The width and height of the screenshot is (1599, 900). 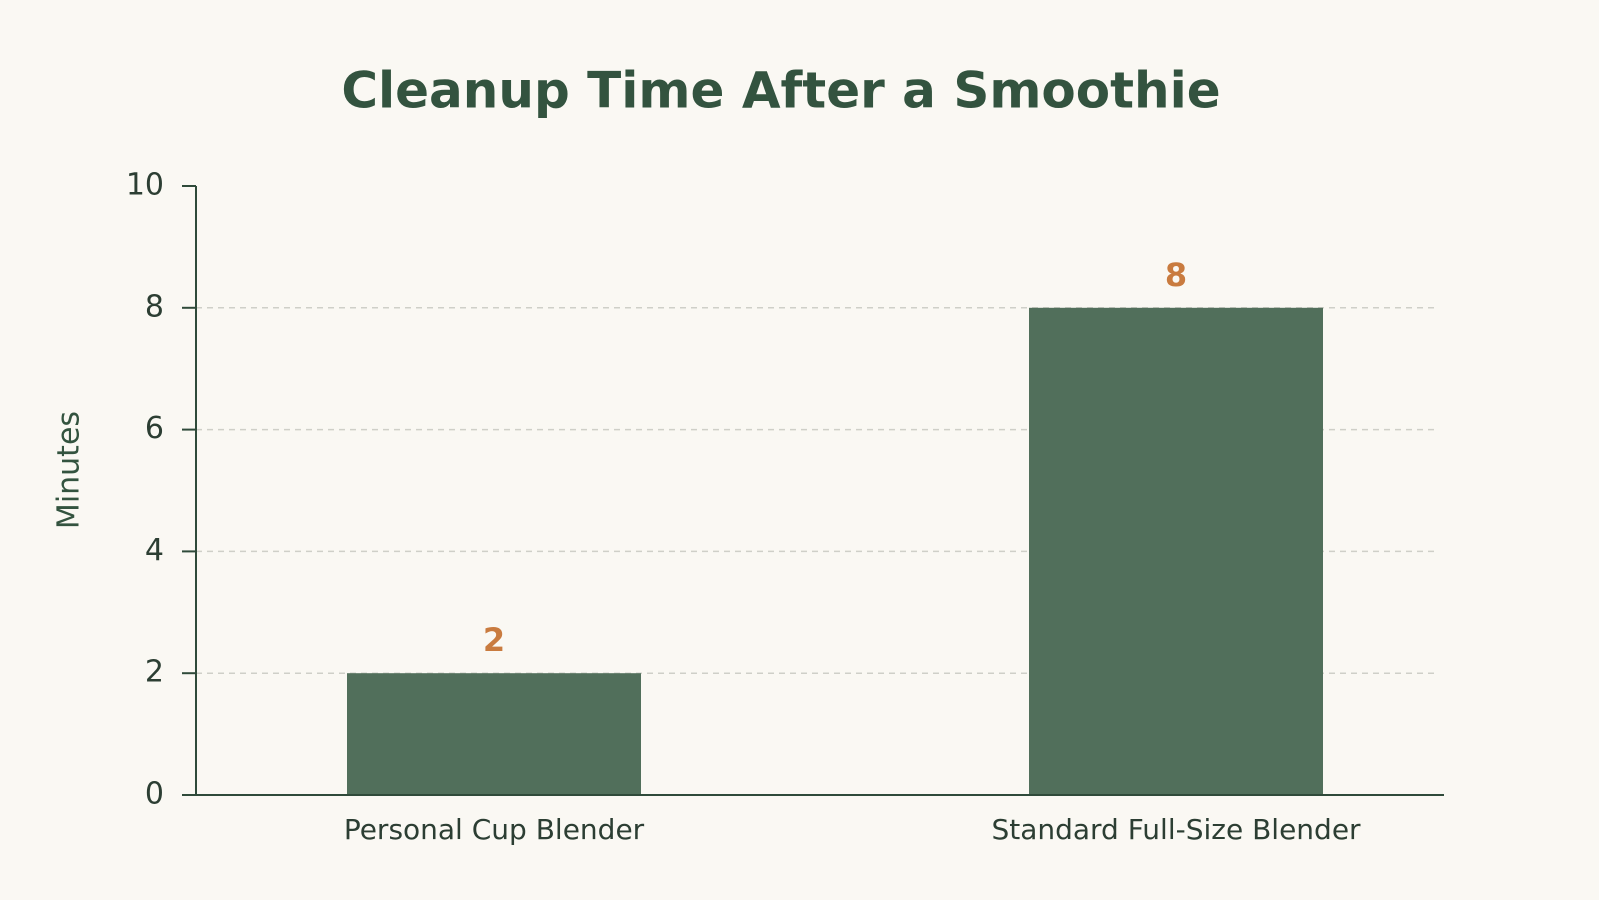 I want to click on y-tick-label: 10, so click(x=145, y=185).